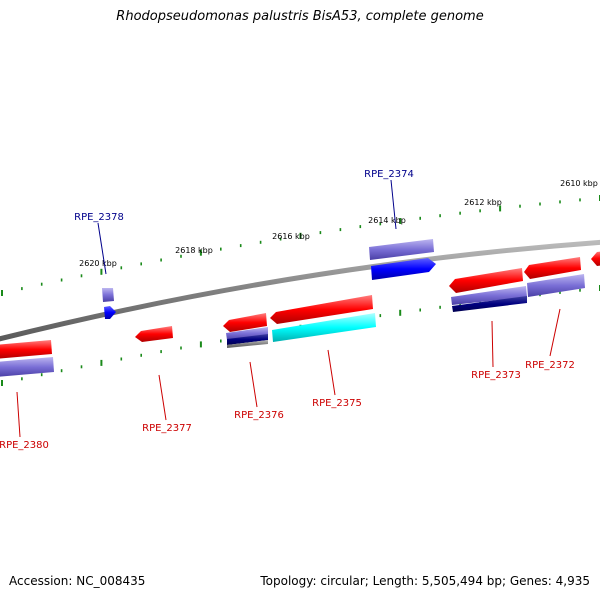 This screenshot has width=600, height=605. What do you see at coordinates (579, 183) in the screenshot?
I see `scale-label-2610: 2610 kbp` at bounding box center [579, 183].